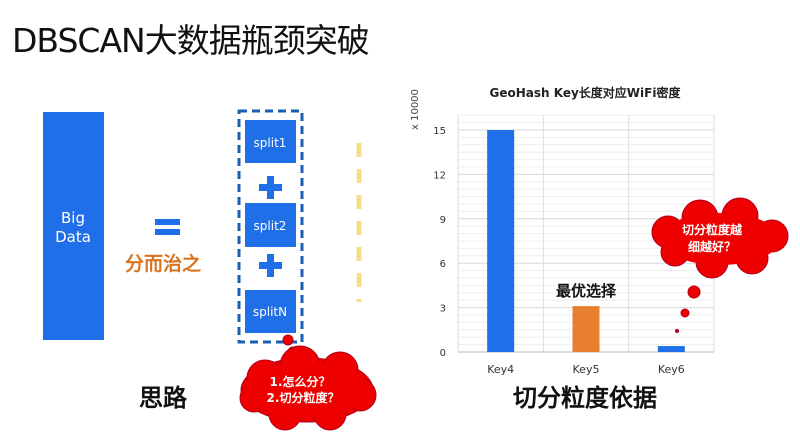 Image resolution: width=800 pixels, height=434 pixels. Describe the element at coordinates (443, 353) in the screenshot. I see `y-tick-label: 0` at that location.